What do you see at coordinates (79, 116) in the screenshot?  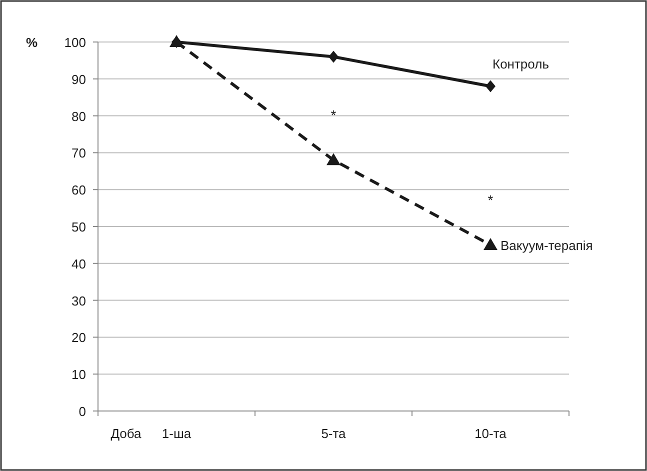 I see `y-tick-label: 80` at bounding box center [79, 116].